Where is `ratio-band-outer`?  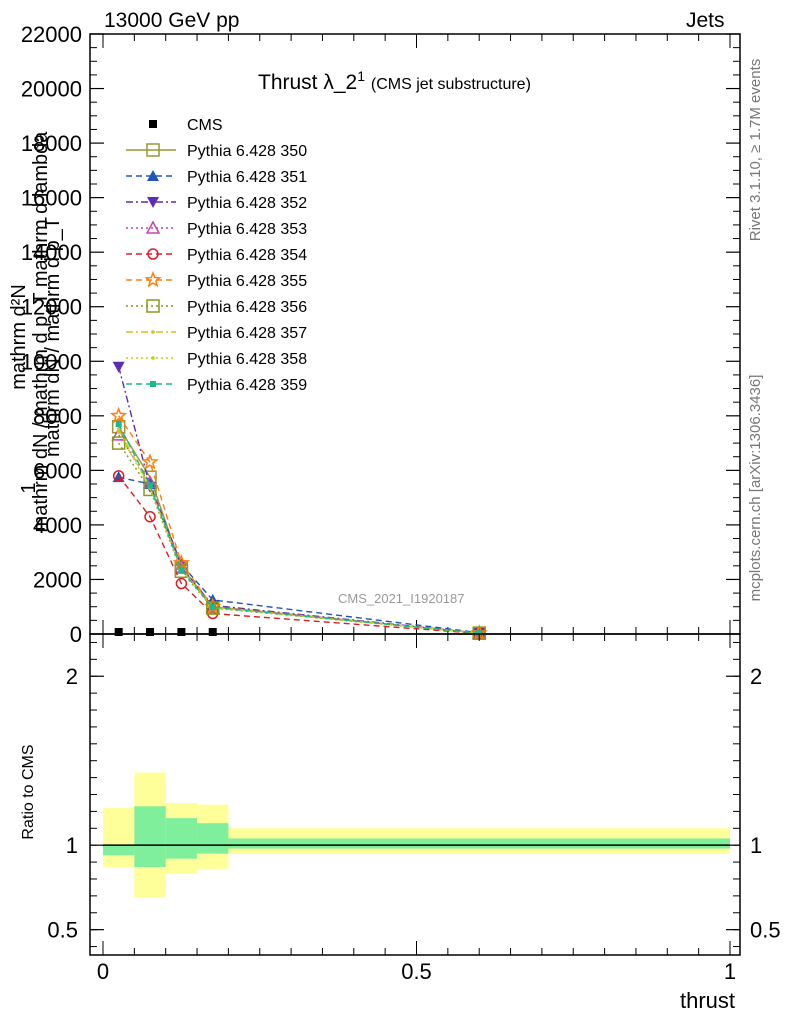 ratio-band-outer is located at coordinates (119, 838).